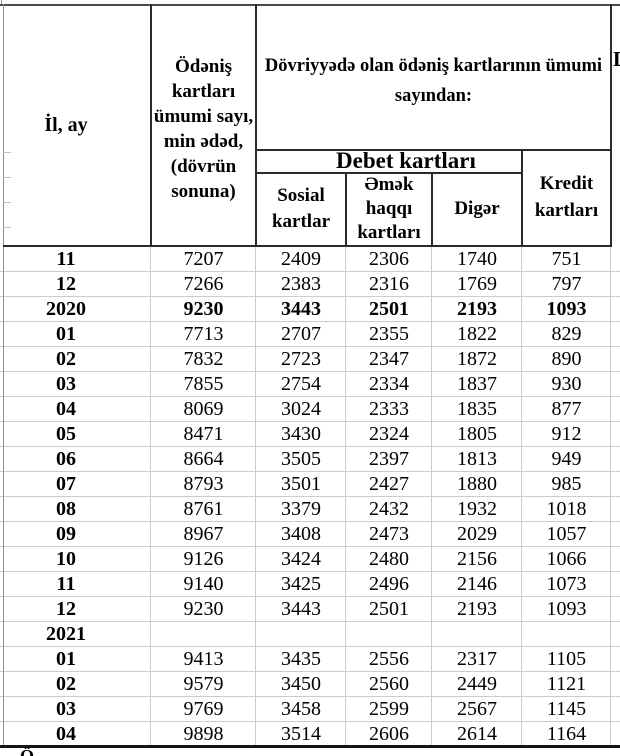  Describe the element at coordinates (566, 284) in the screenshot. I see `cell-credit-cards: 797` at that location.